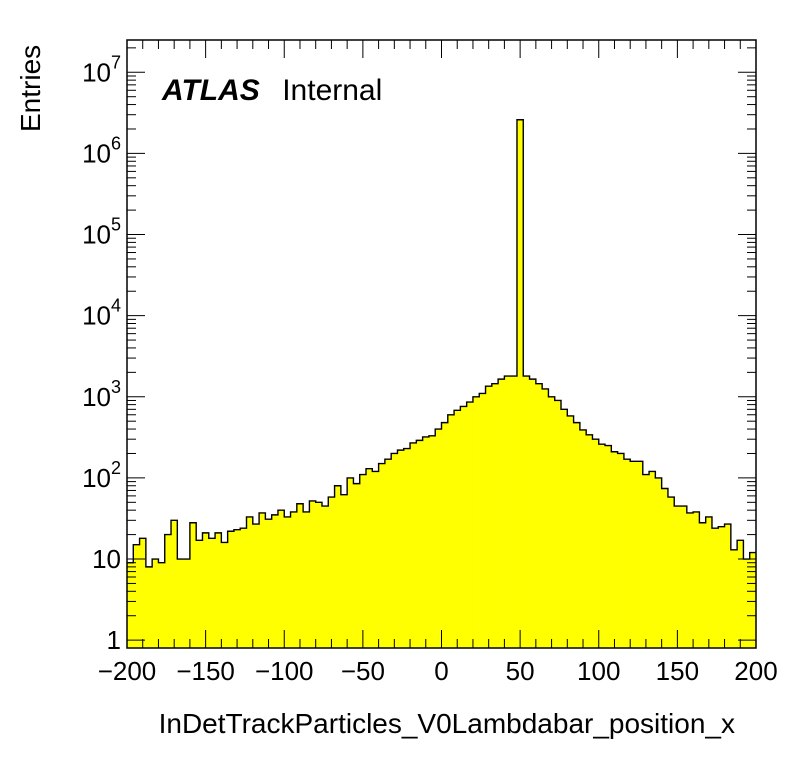  What do you see at coordinates (441, 671) in the screenshot?
I see `x-tick-label: 0` at bounding box center [441, 671].